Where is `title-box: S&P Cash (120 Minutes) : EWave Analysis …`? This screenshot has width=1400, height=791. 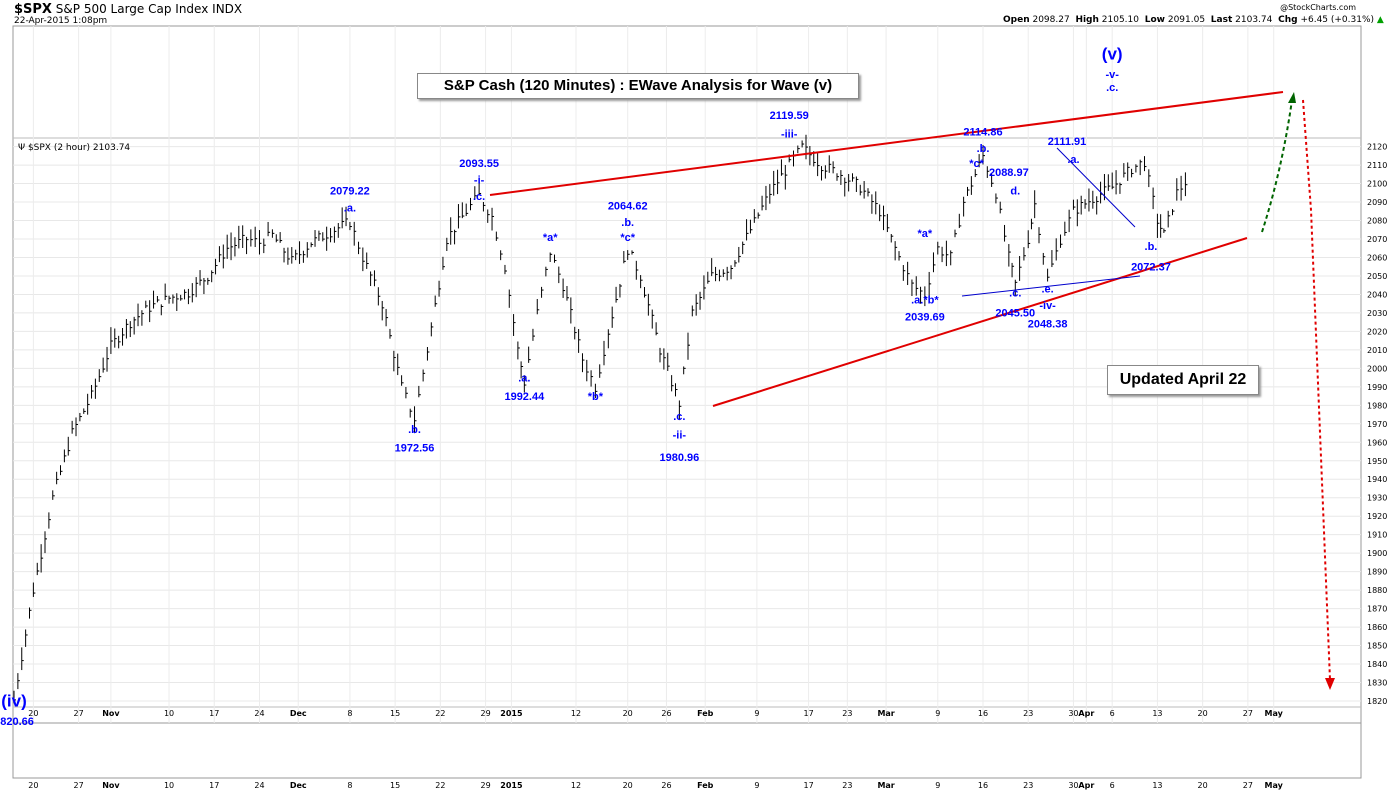 title-box: S&P Cash (120 Minutes) : EWave Analysis … is located at coordinates (638, 86).